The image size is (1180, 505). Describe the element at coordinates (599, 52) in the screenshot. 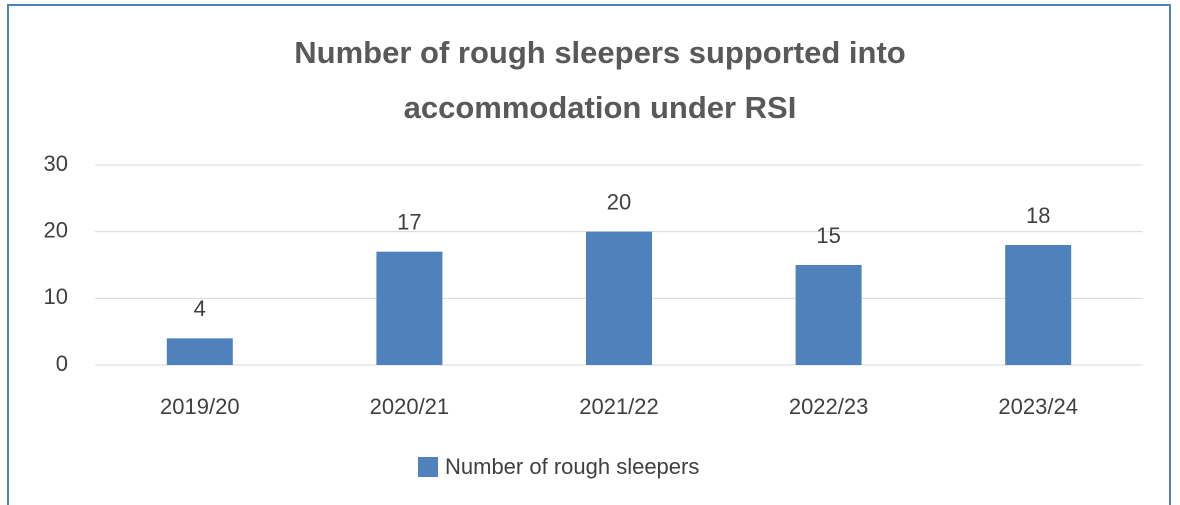

I see `chart-title: Number of rough sleepers supported into` at that location.